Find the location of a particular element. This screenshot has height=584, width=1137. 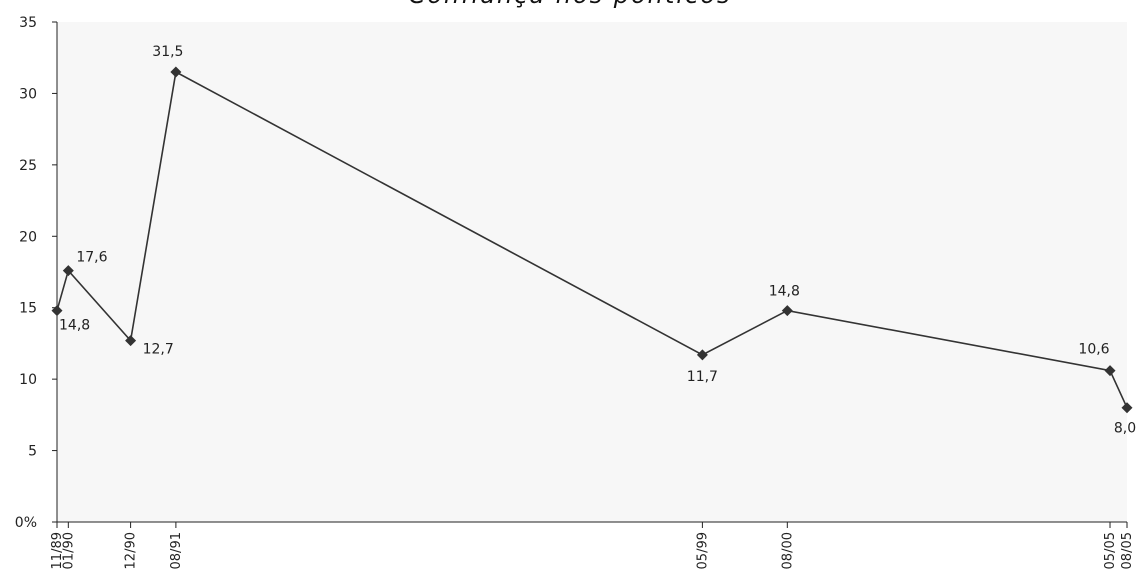

y-axis-ticks: 0% 5 10 15 20 25 30 35 is located at coordinates (36, 273).